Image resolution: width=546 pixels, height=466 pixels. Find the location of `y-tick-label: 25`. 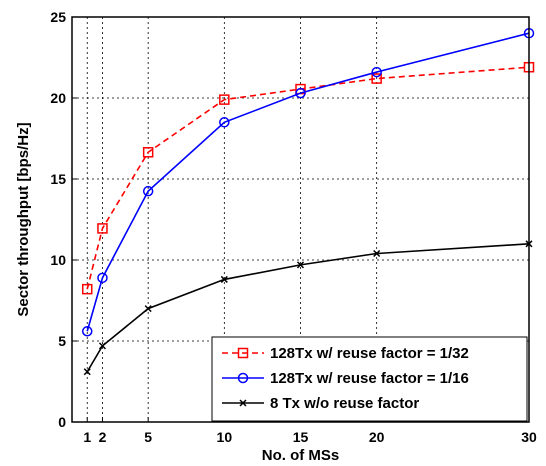

y-tick-label: 25 is located at coordinates (58, 17).